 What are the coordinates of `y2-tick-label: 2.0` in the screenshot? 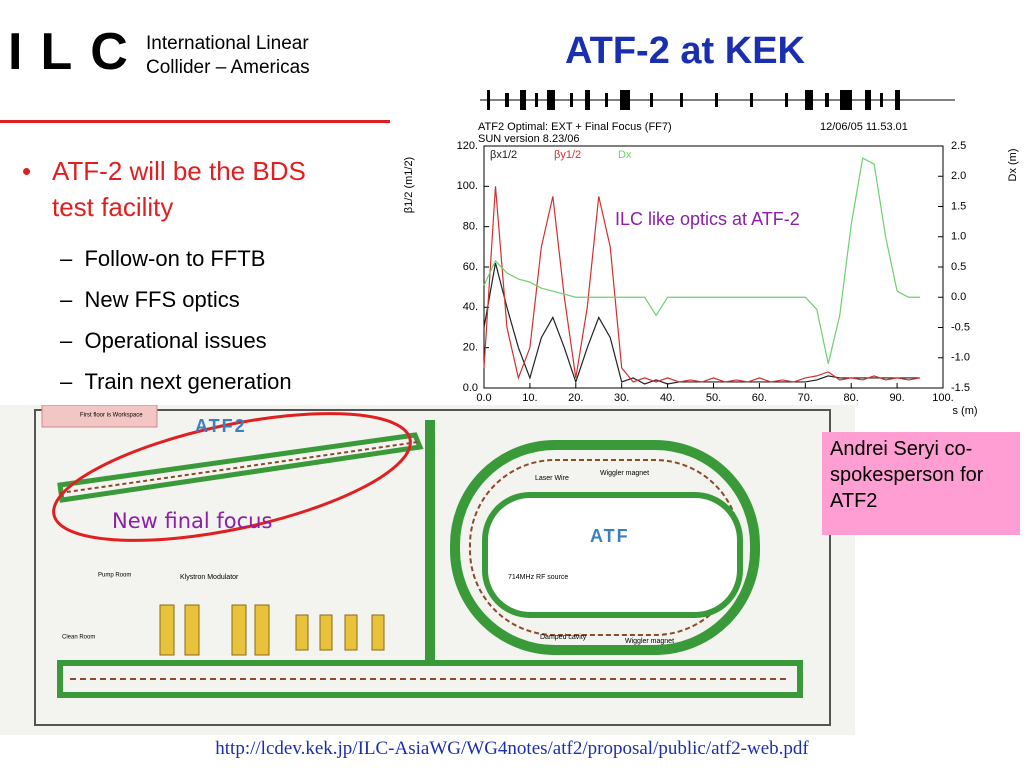 It's located at (958, 176).